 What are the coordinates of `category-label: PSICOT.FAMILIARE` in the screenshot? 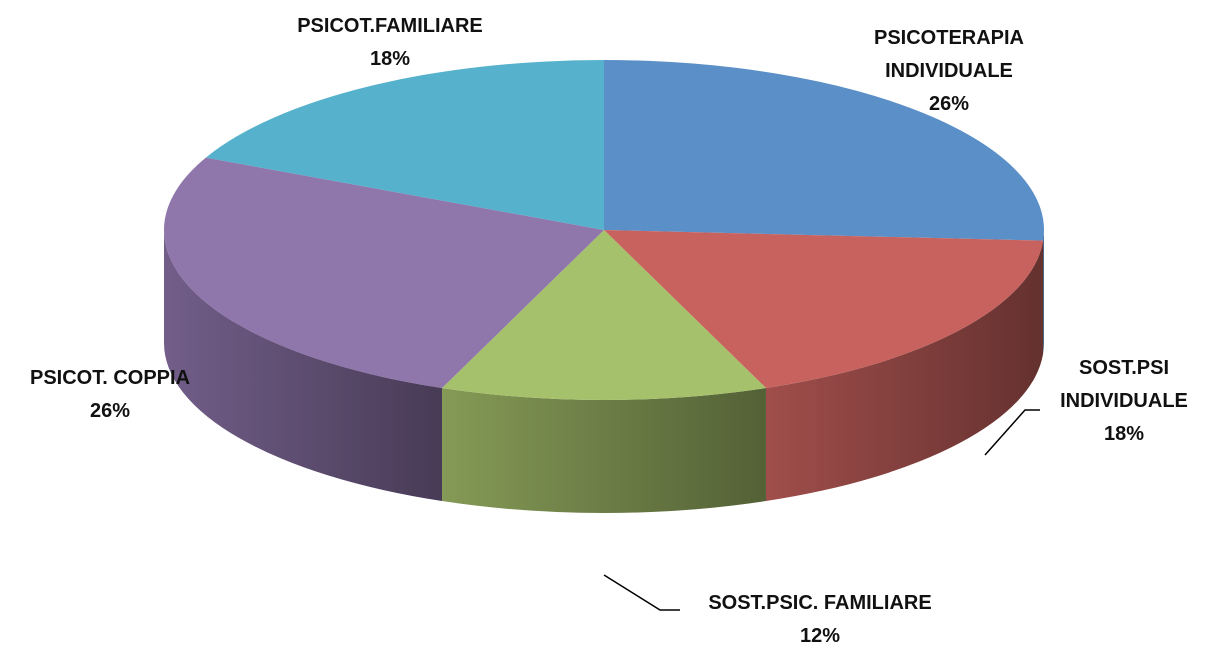 It's located at (390, 26).